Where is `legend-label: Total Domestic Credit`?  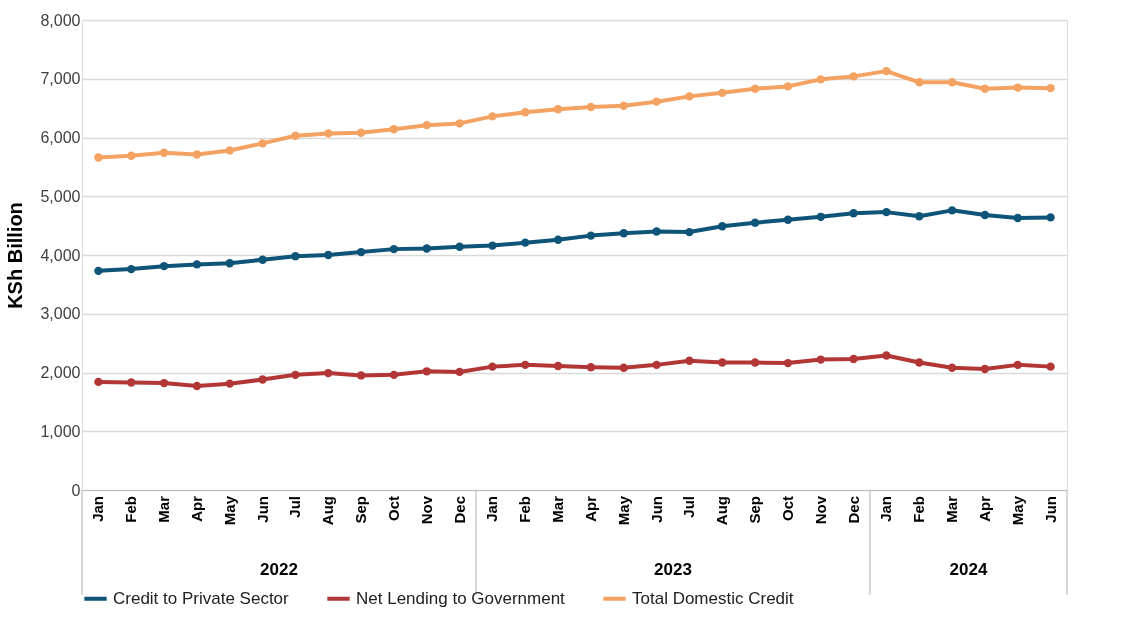
legend-label: Total Domestic Credit is located at coordinates (713, 598).